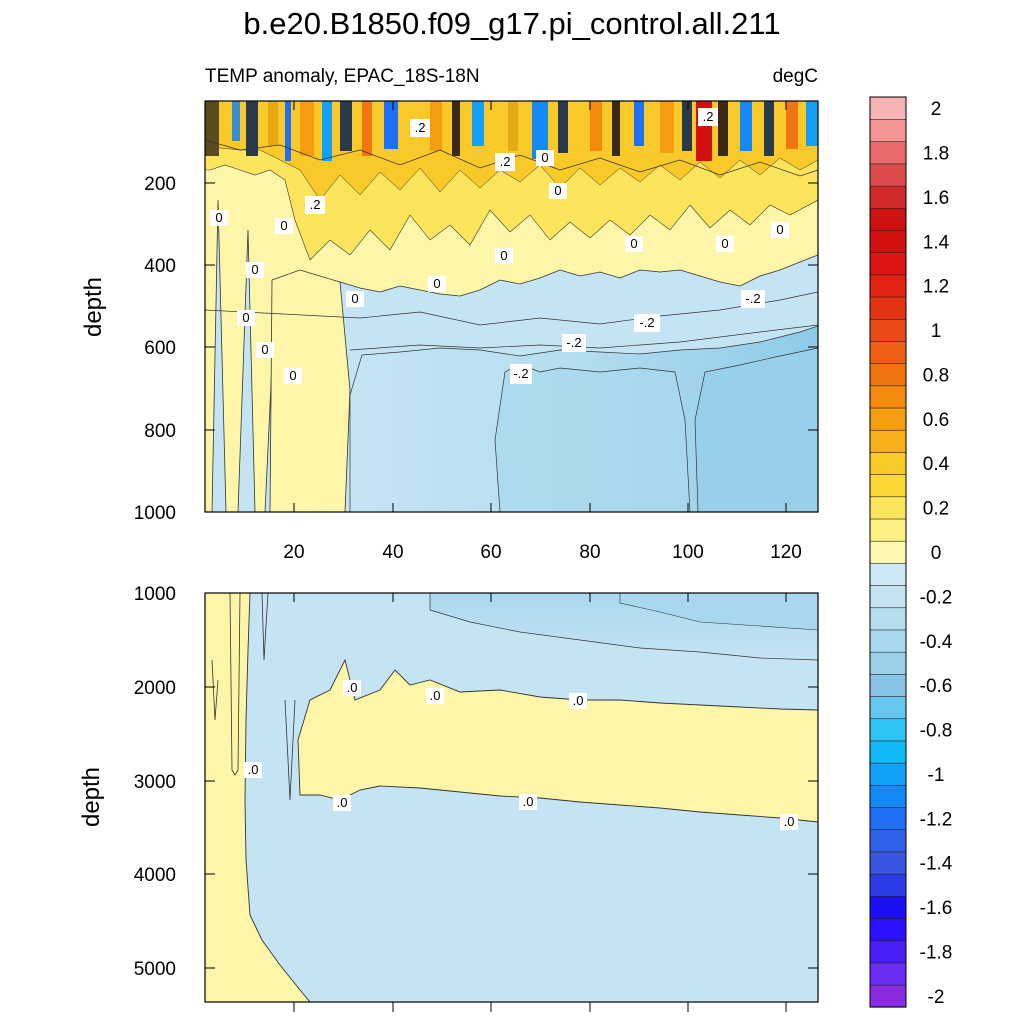 This screenshot has width=1024, height=1024. I want to click on colorbar-tick-label: 2, so click(936, 109).